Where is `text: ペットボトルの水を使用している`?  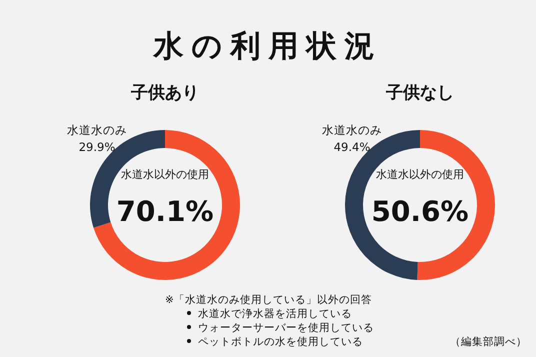 text: ペットボトルの水を使用している is located at coordinates (280, 341).